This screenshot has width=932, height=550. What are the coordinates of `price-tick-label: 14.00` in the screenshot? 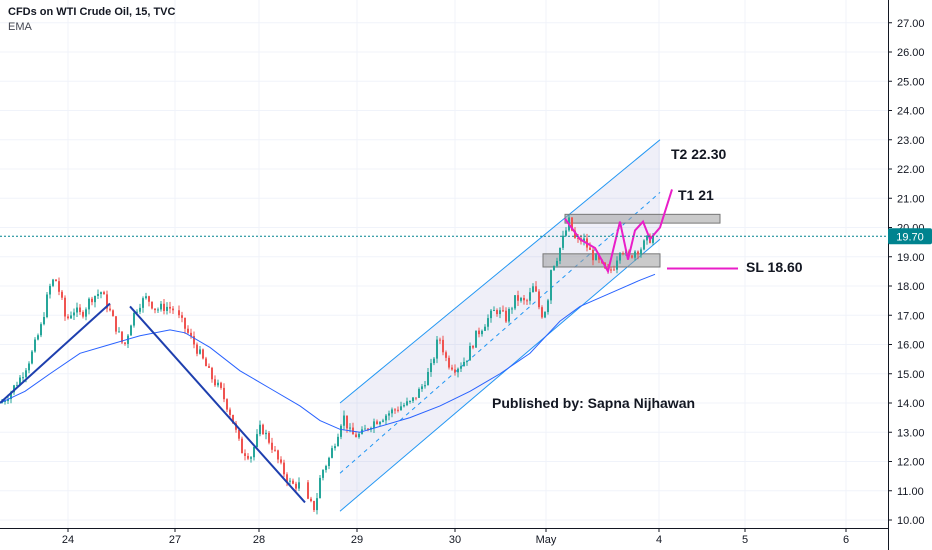 It's located at (911, 404).